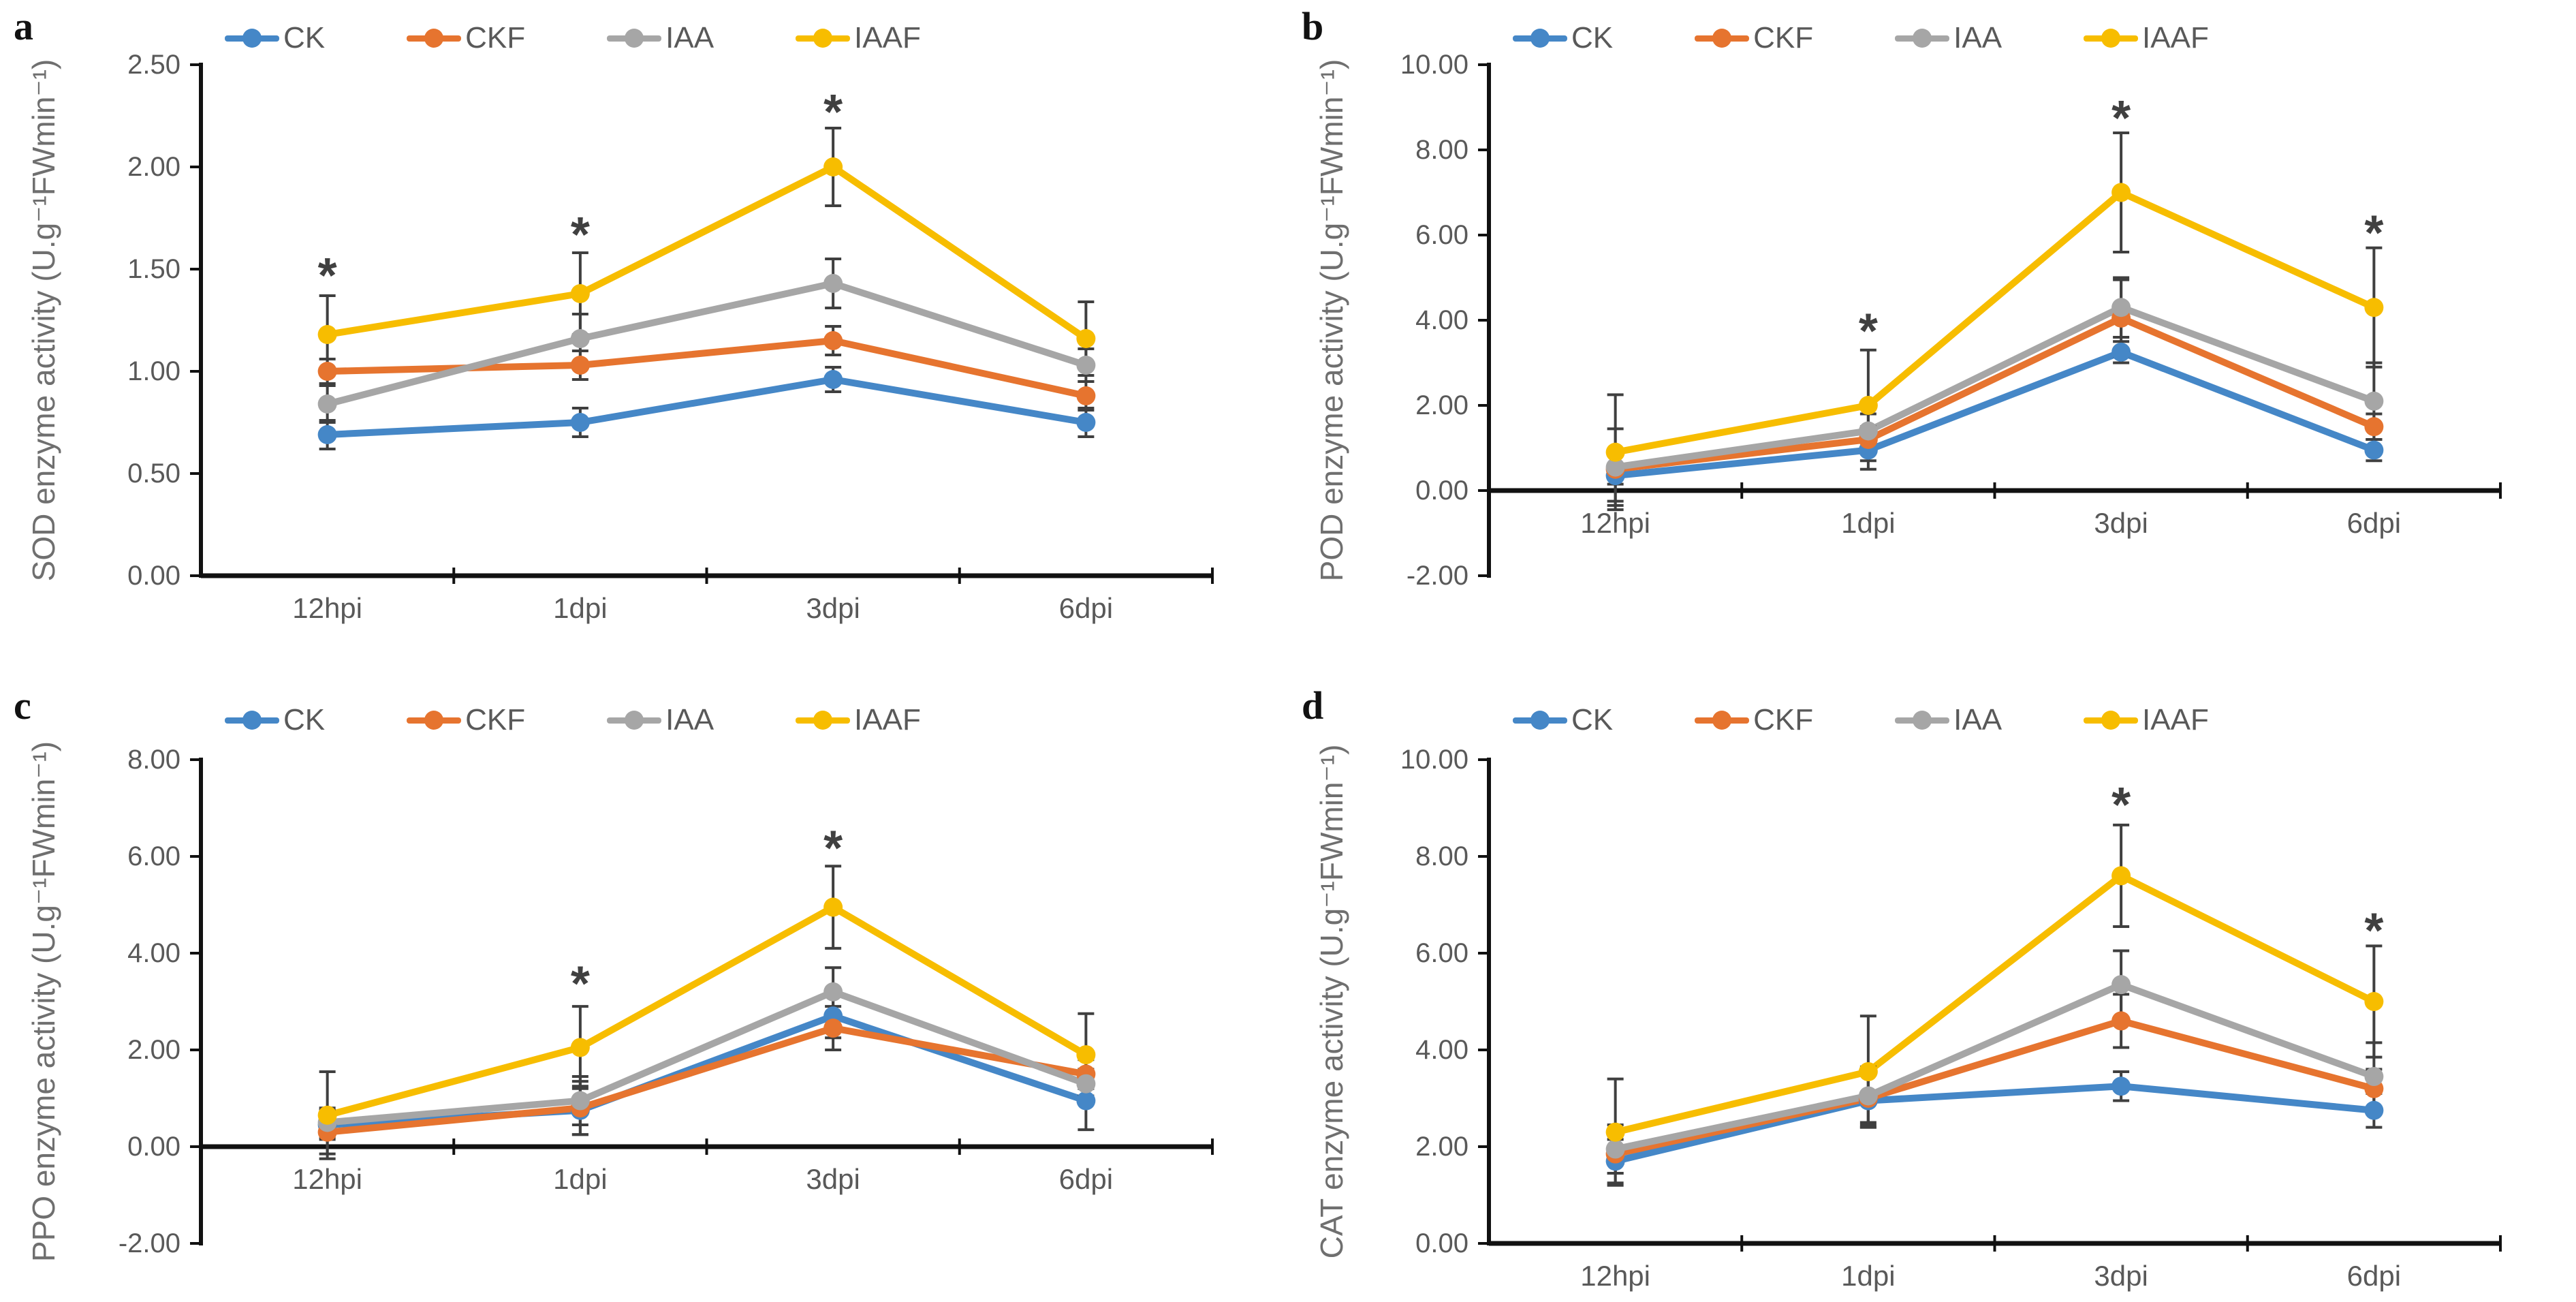 This screenshot has height=1302, width=2576. I want to click on legend-label: CK, so click(304, 720).